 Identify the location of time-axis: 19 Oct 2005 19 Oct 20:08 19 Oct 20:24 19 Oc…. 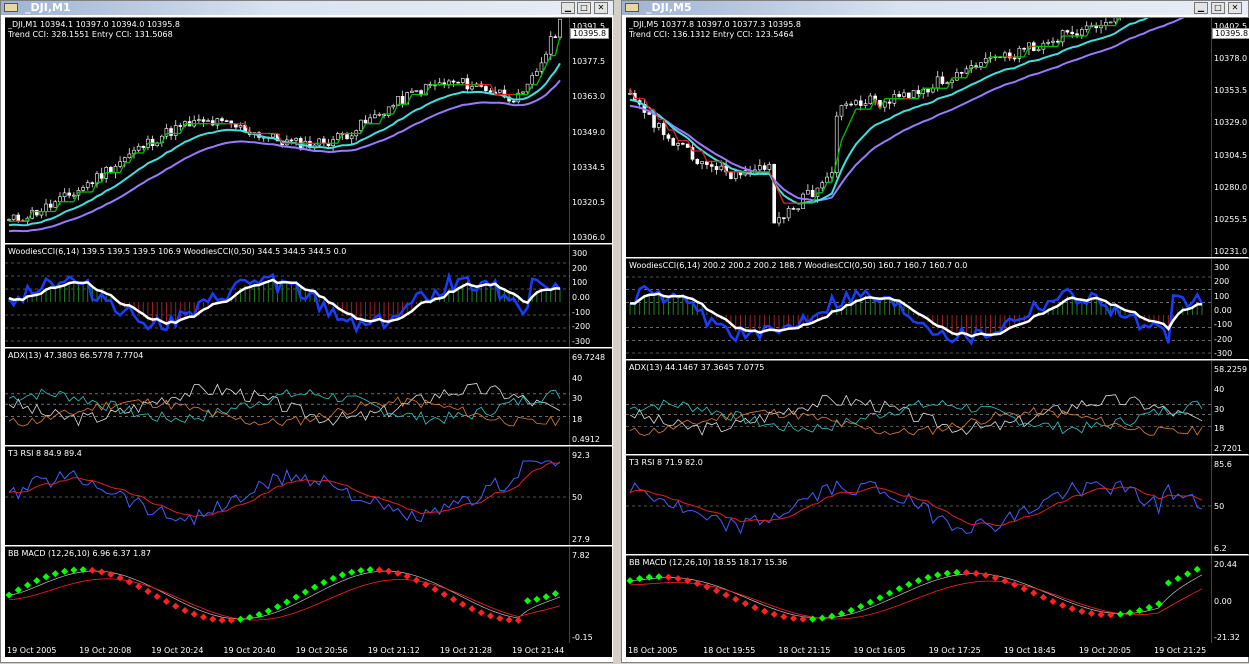
(308, 650).